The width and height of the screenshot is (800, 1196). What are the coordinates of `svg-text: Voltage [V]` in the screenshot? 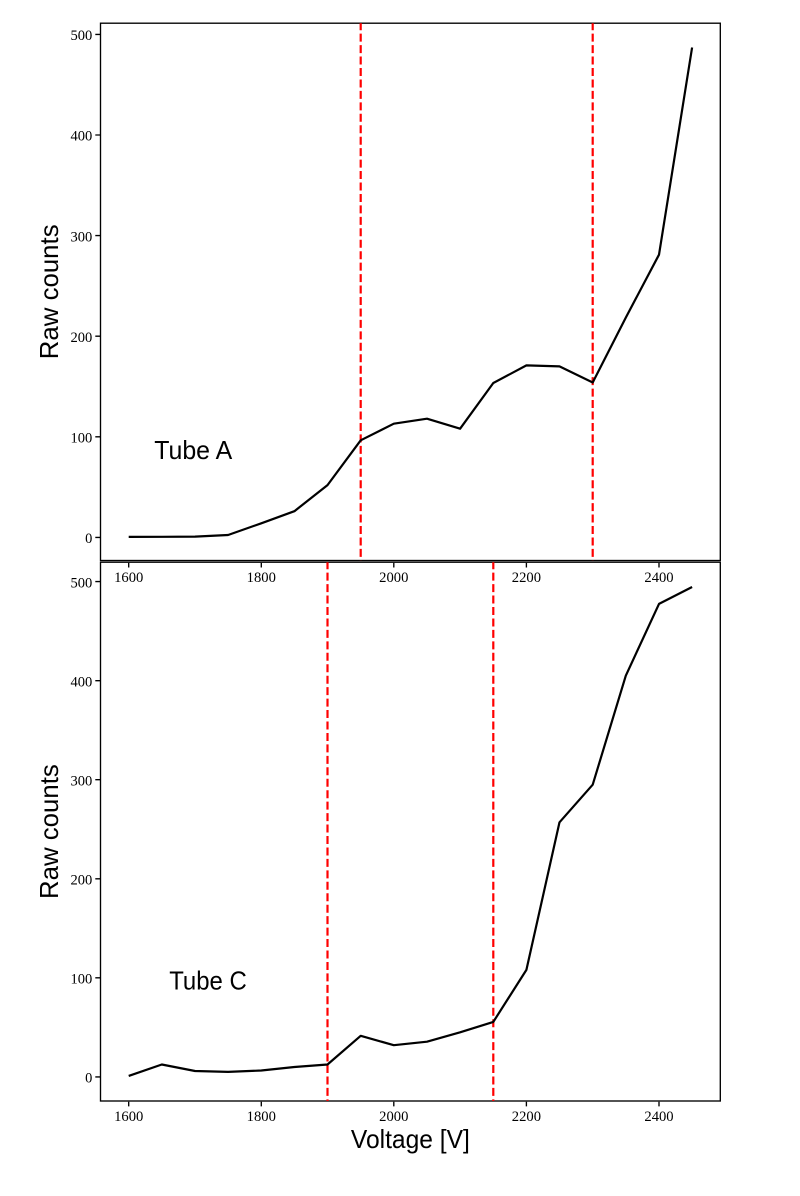 It's located at (410, 1139).